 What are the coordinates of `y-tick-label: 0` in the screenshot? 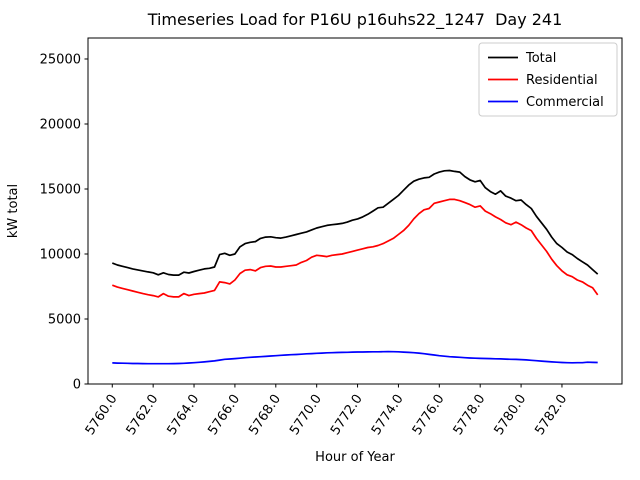 It's located at (77, 385).